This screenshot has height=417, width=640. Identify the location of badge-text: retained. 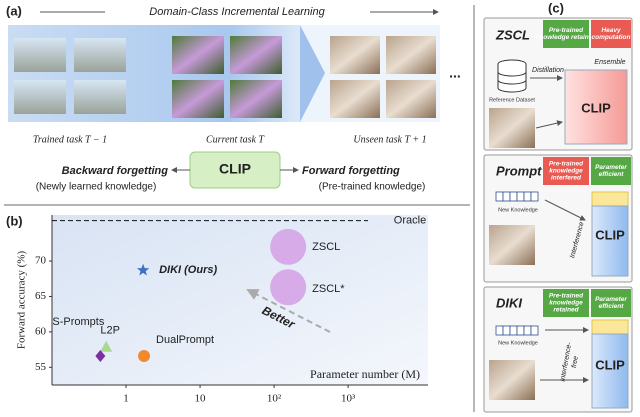
(566, 310).